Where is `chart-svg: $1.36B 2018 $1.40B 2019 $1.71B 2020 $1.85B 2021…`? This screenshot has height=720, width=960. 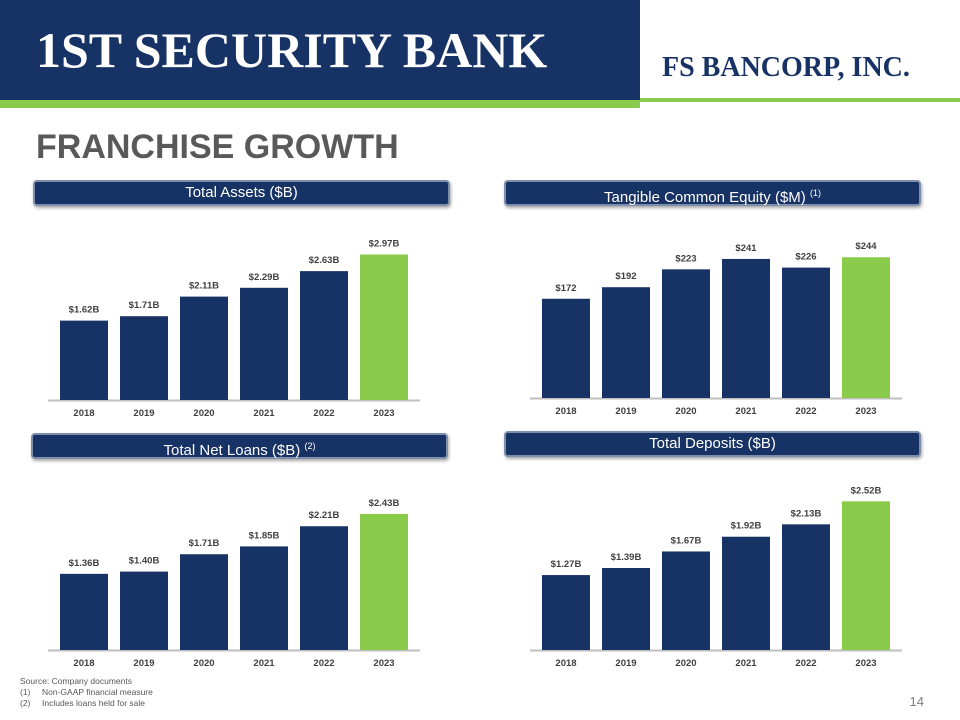
chart-svg: $1.36B 2018 $1.40B 2019 $1.71B 2020 $1.85B 2021… is located at coordinates (234, 583).